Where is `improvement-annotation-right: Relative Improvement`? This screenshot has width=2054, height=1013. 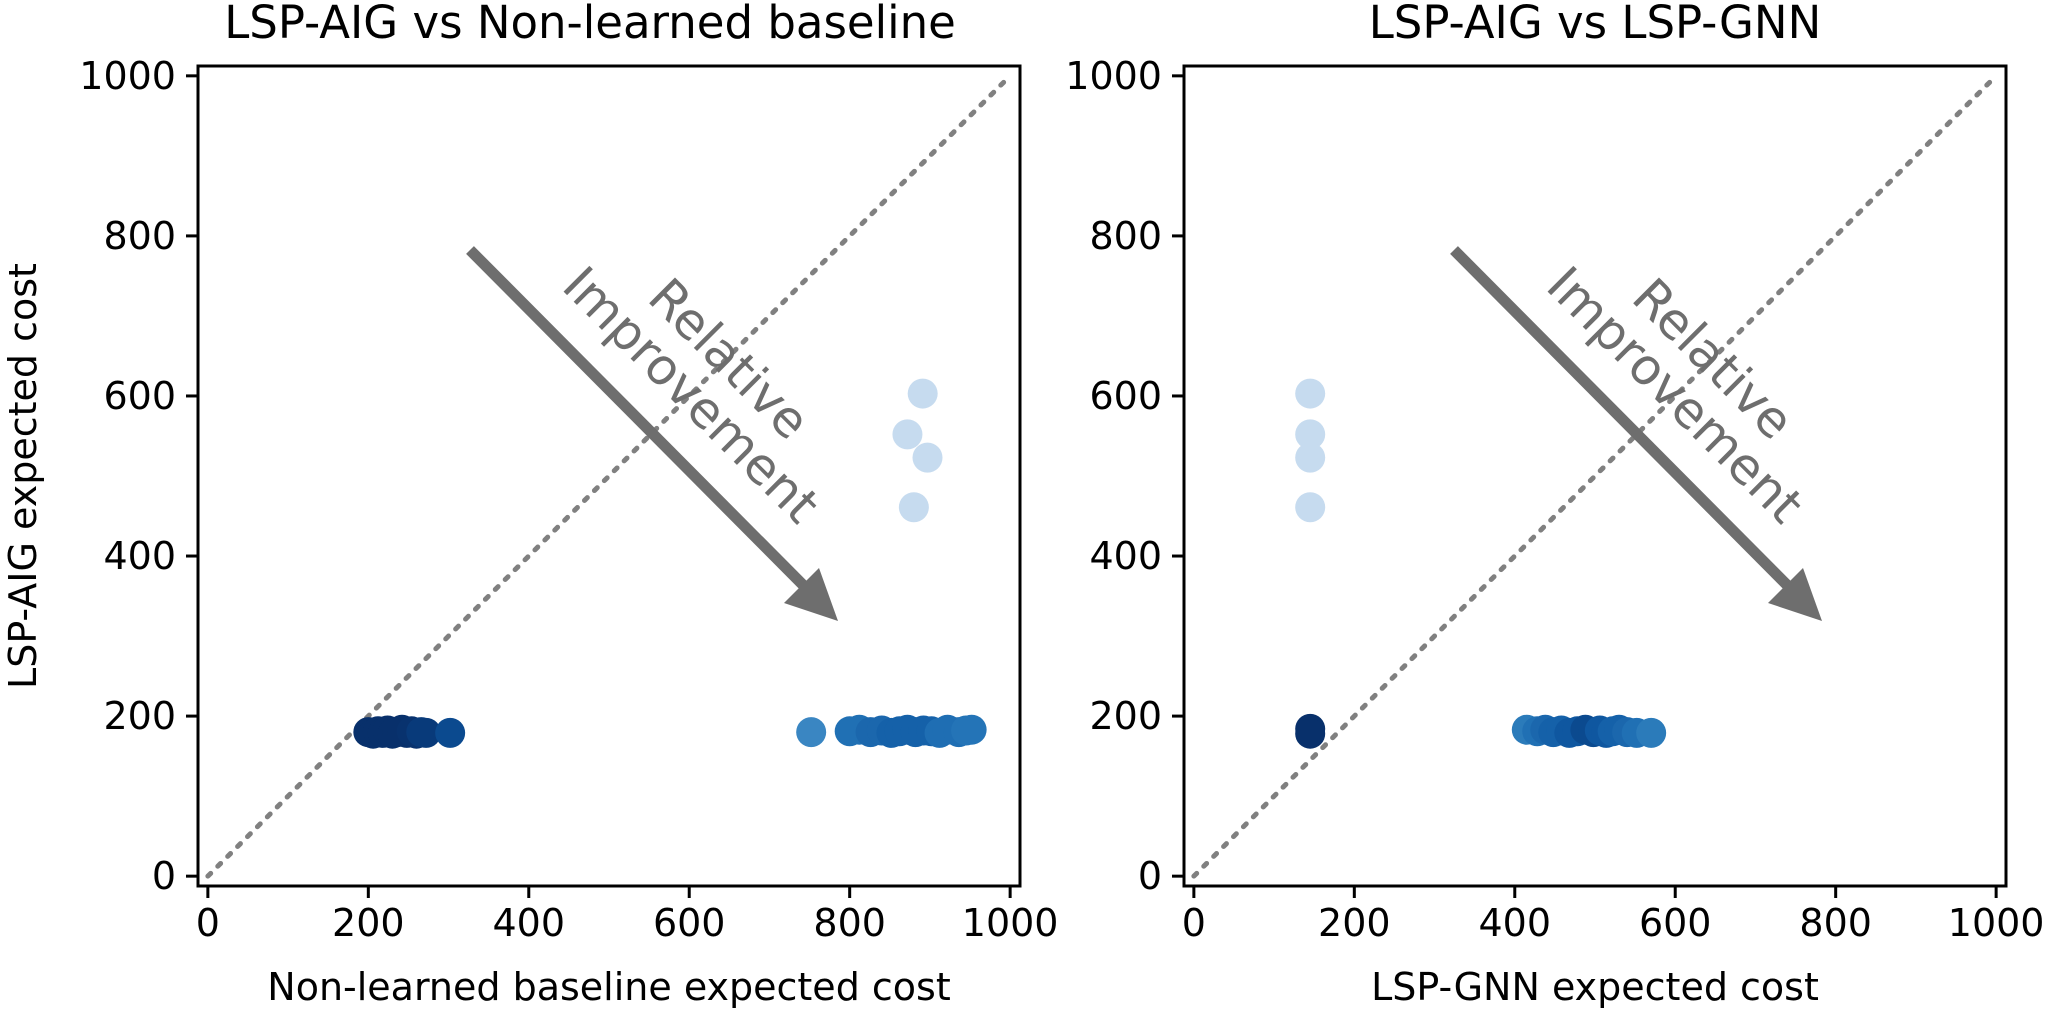
improvement-annotation-right: Relative Improvement is located at coordinates (1636, 433).